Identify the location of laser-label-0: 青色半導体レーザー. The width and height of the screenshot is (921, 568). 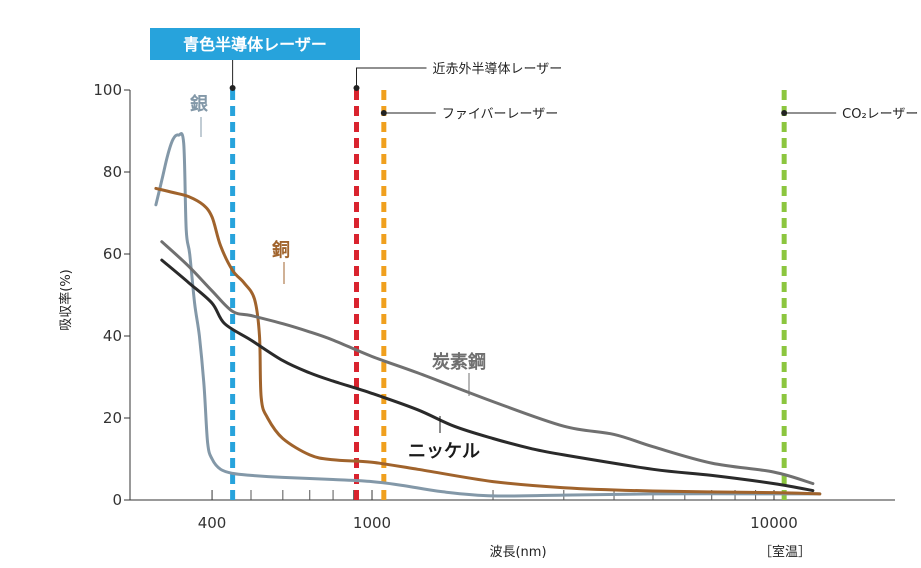
(255, 44).